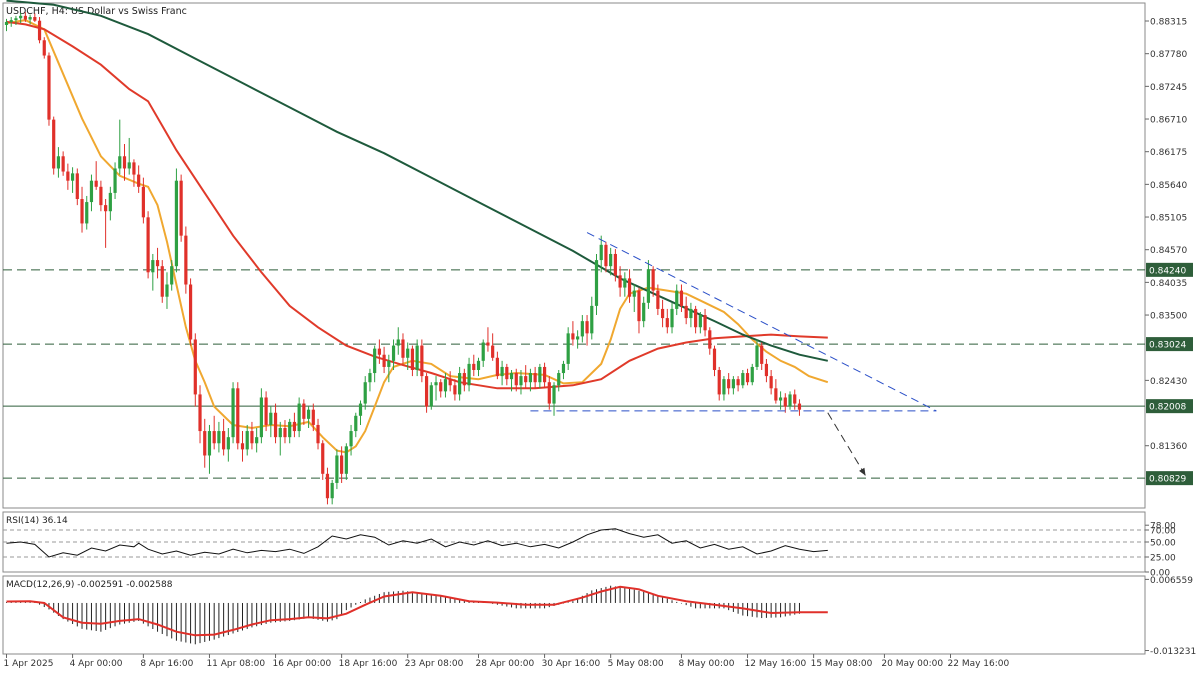  What do you see at coordinates (417, 543) in the screenshot?
I see `rsi-line` at bounding box center [417, 543].